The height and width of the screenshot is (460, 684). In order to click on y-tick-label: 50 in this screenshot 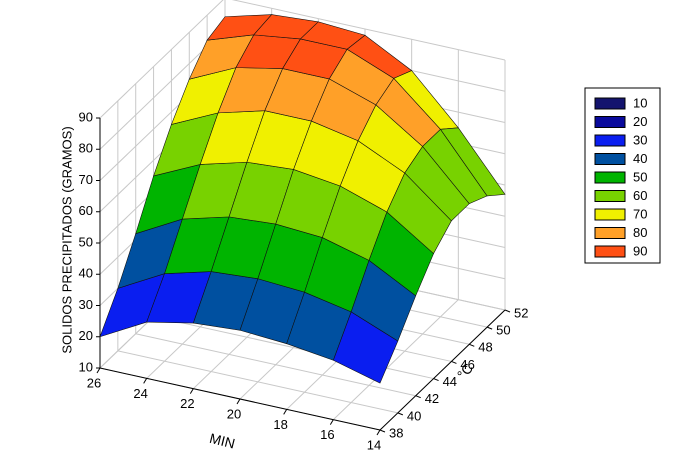, I will do `click(503, 330)`.